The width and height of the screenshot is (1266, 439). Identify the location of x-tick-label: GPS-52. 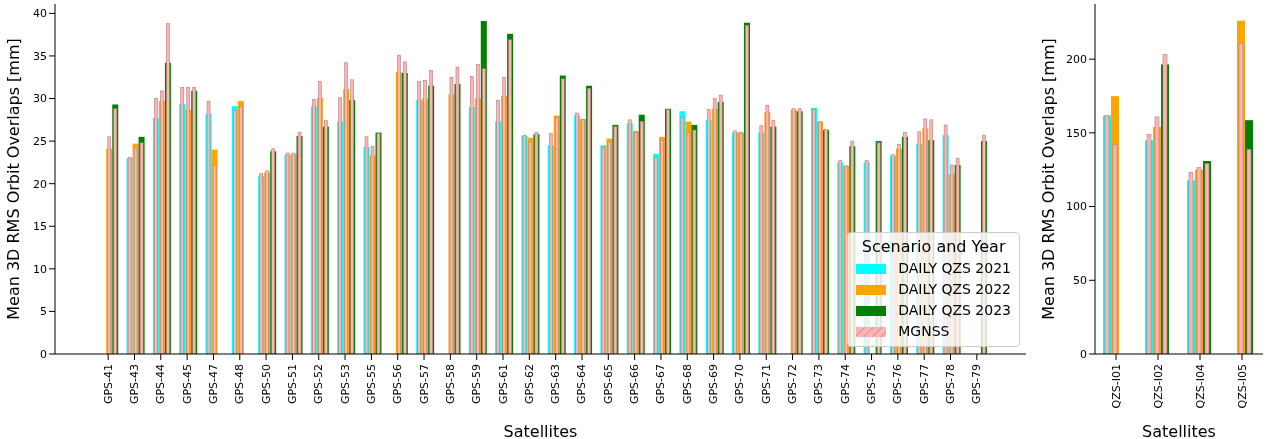
(319, 384).